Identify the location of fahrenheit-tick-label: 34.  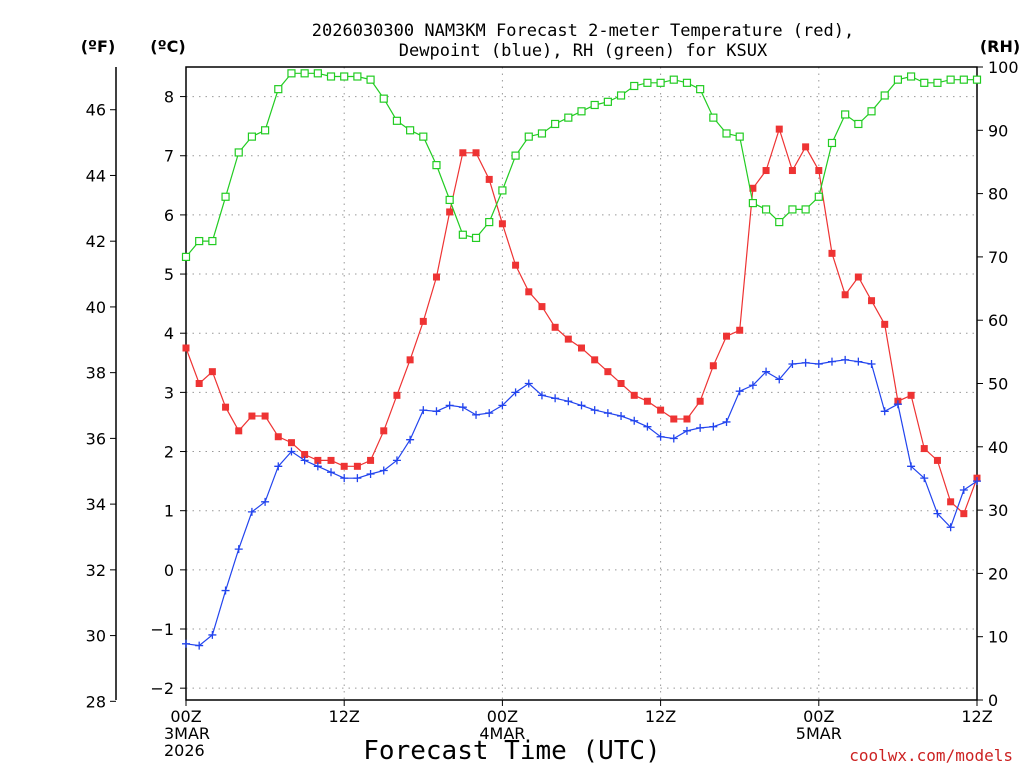
(96, 504).